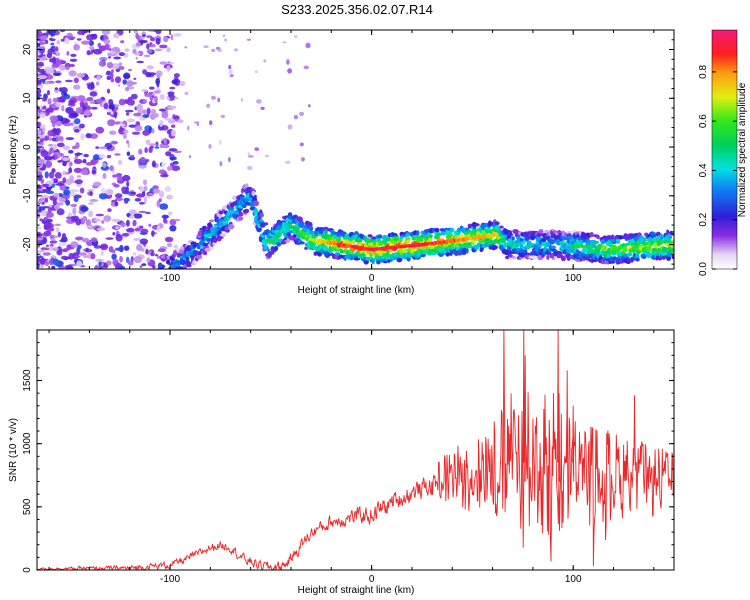 The image size is (750, 600). I want to click on x-tick-label: 100, so click(573, 278).